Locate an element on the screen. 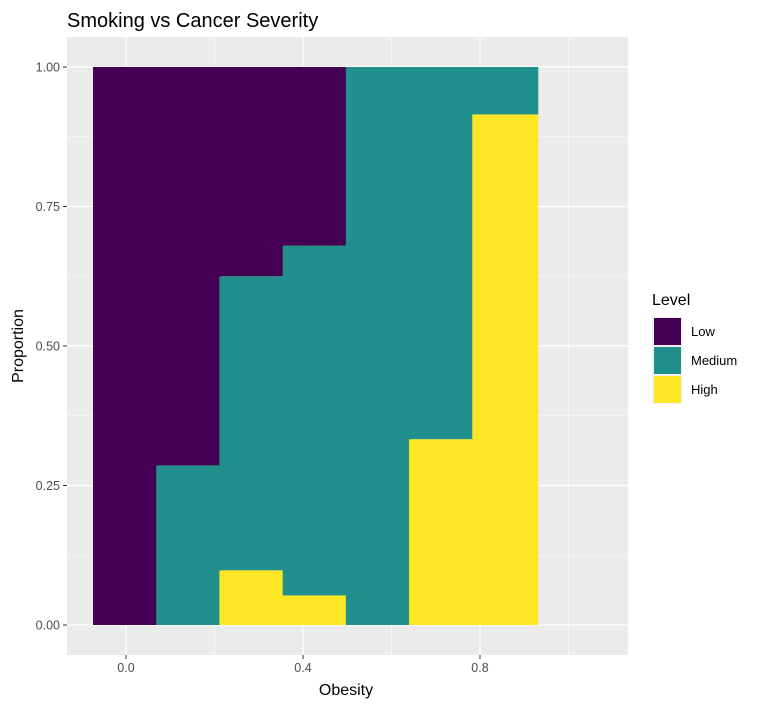  legend-key-medium is located at coordinates (667, 360).